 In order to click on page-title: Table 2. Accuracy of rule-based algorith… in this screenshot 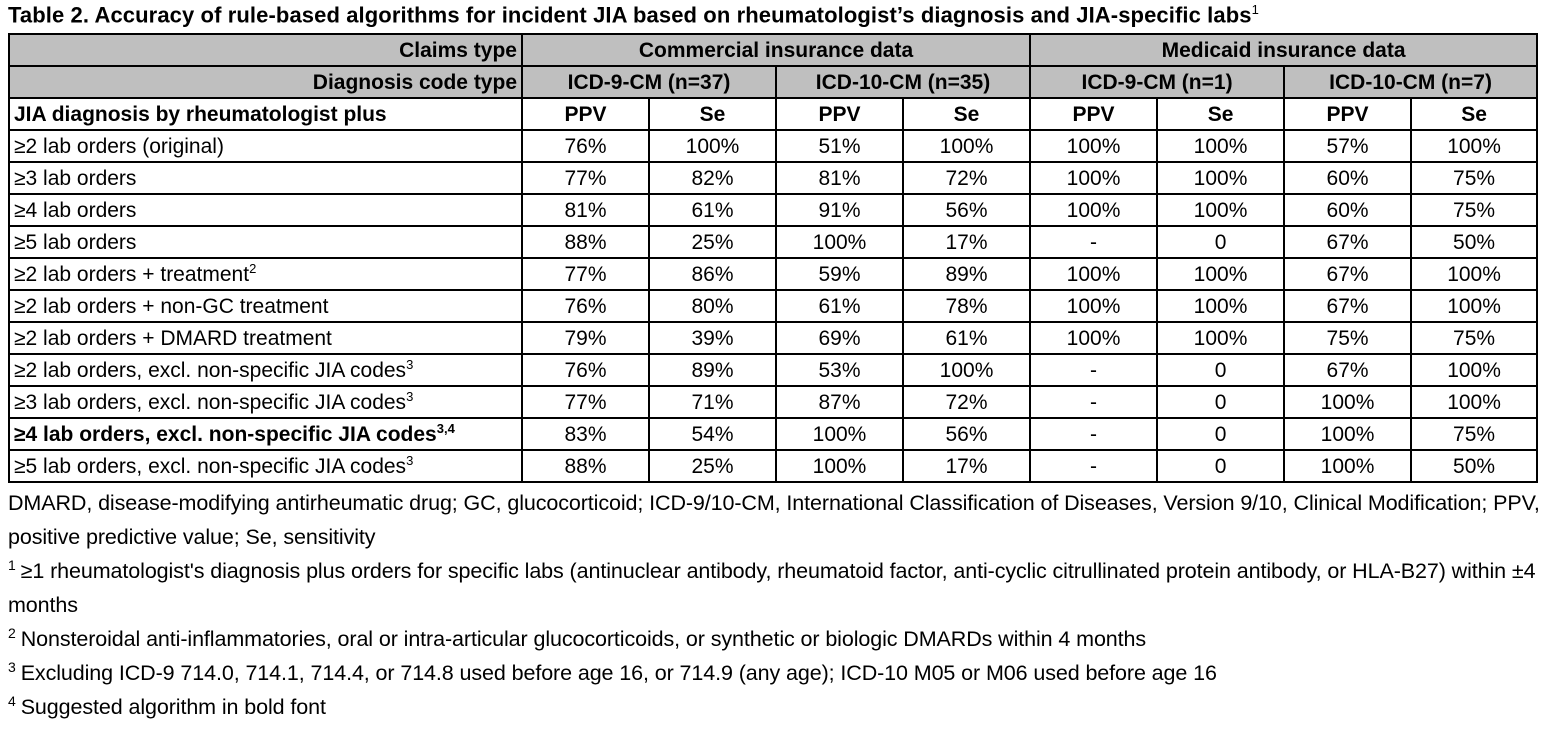, I will do `click(772, 15)`.